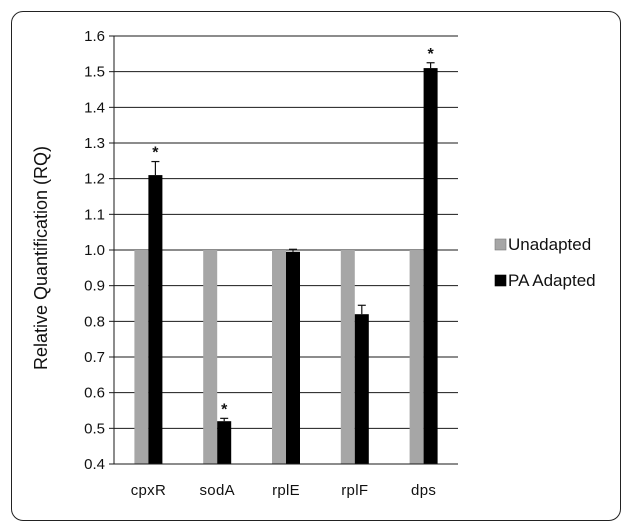 This screenshot has width=622, height=521. What do you see at coordinates (94, 250) in the screenshot?
I see `y-tick-label: 1.0` at bounding box center [94, 250].